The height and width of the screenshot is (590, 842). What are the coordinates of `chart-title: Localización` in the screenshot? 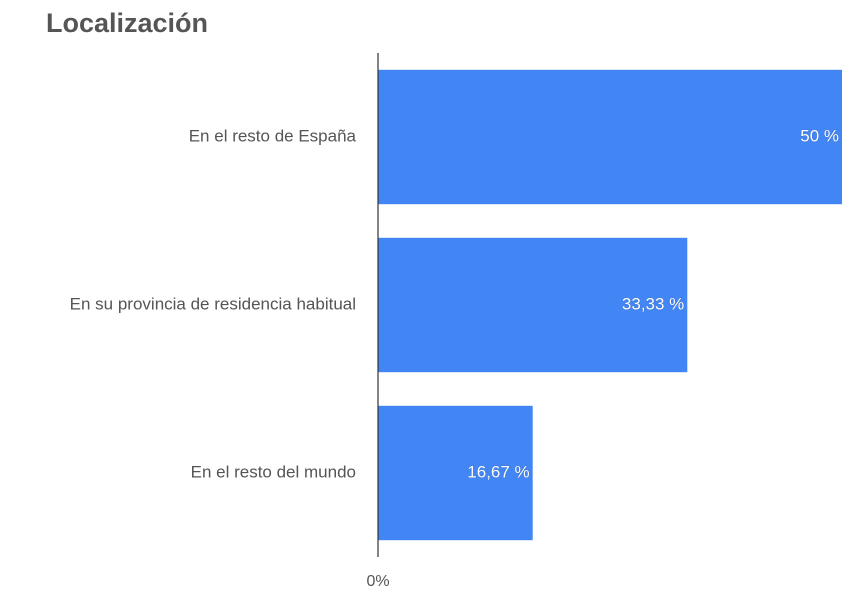 It's located at (127, 23).